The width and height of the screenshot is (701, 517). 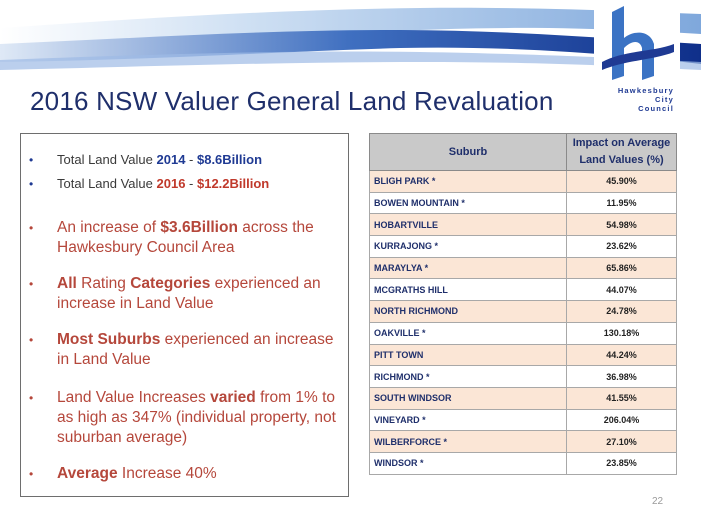 I want to click on table-row: VINEYARD * 206.04%, so click(x=523, y=420).